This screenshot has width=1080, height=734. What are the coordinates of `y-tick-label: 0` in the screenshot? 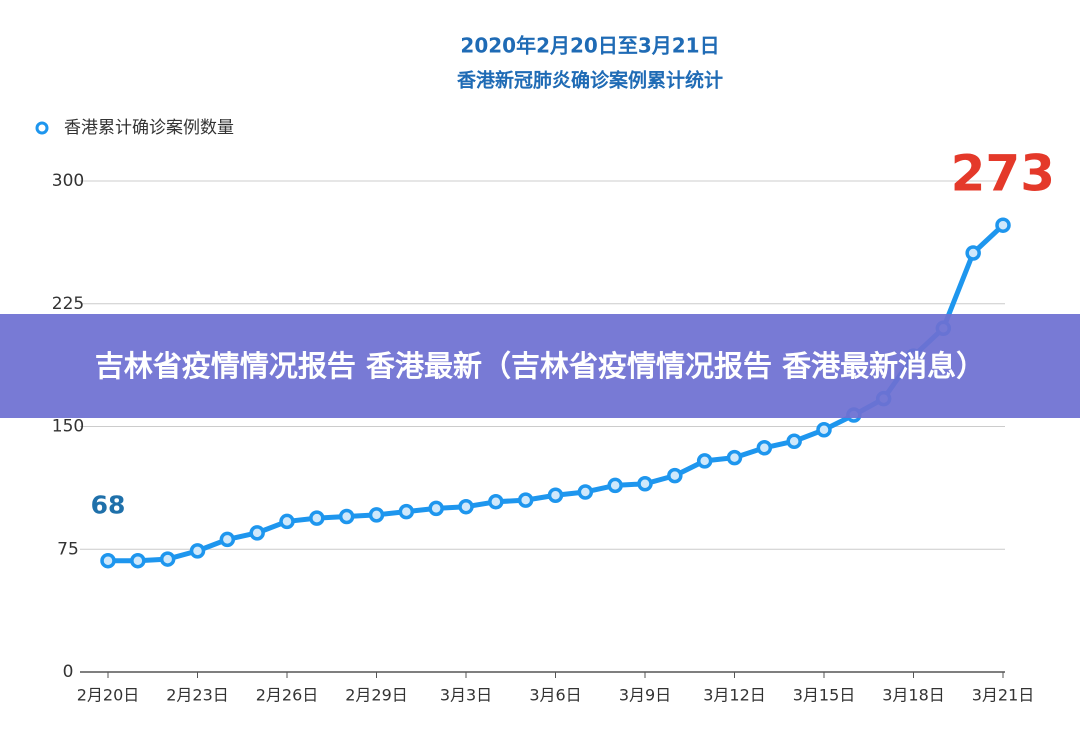 It's located at (68, 672).